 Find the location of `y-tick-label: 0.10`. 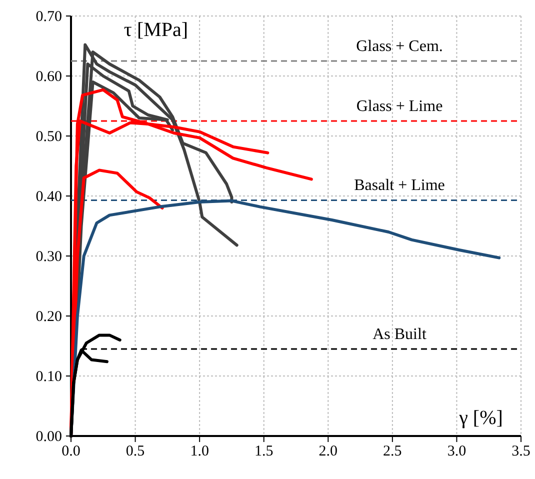

y-tick-label: 0.10 is located at coordinates (49, 376).